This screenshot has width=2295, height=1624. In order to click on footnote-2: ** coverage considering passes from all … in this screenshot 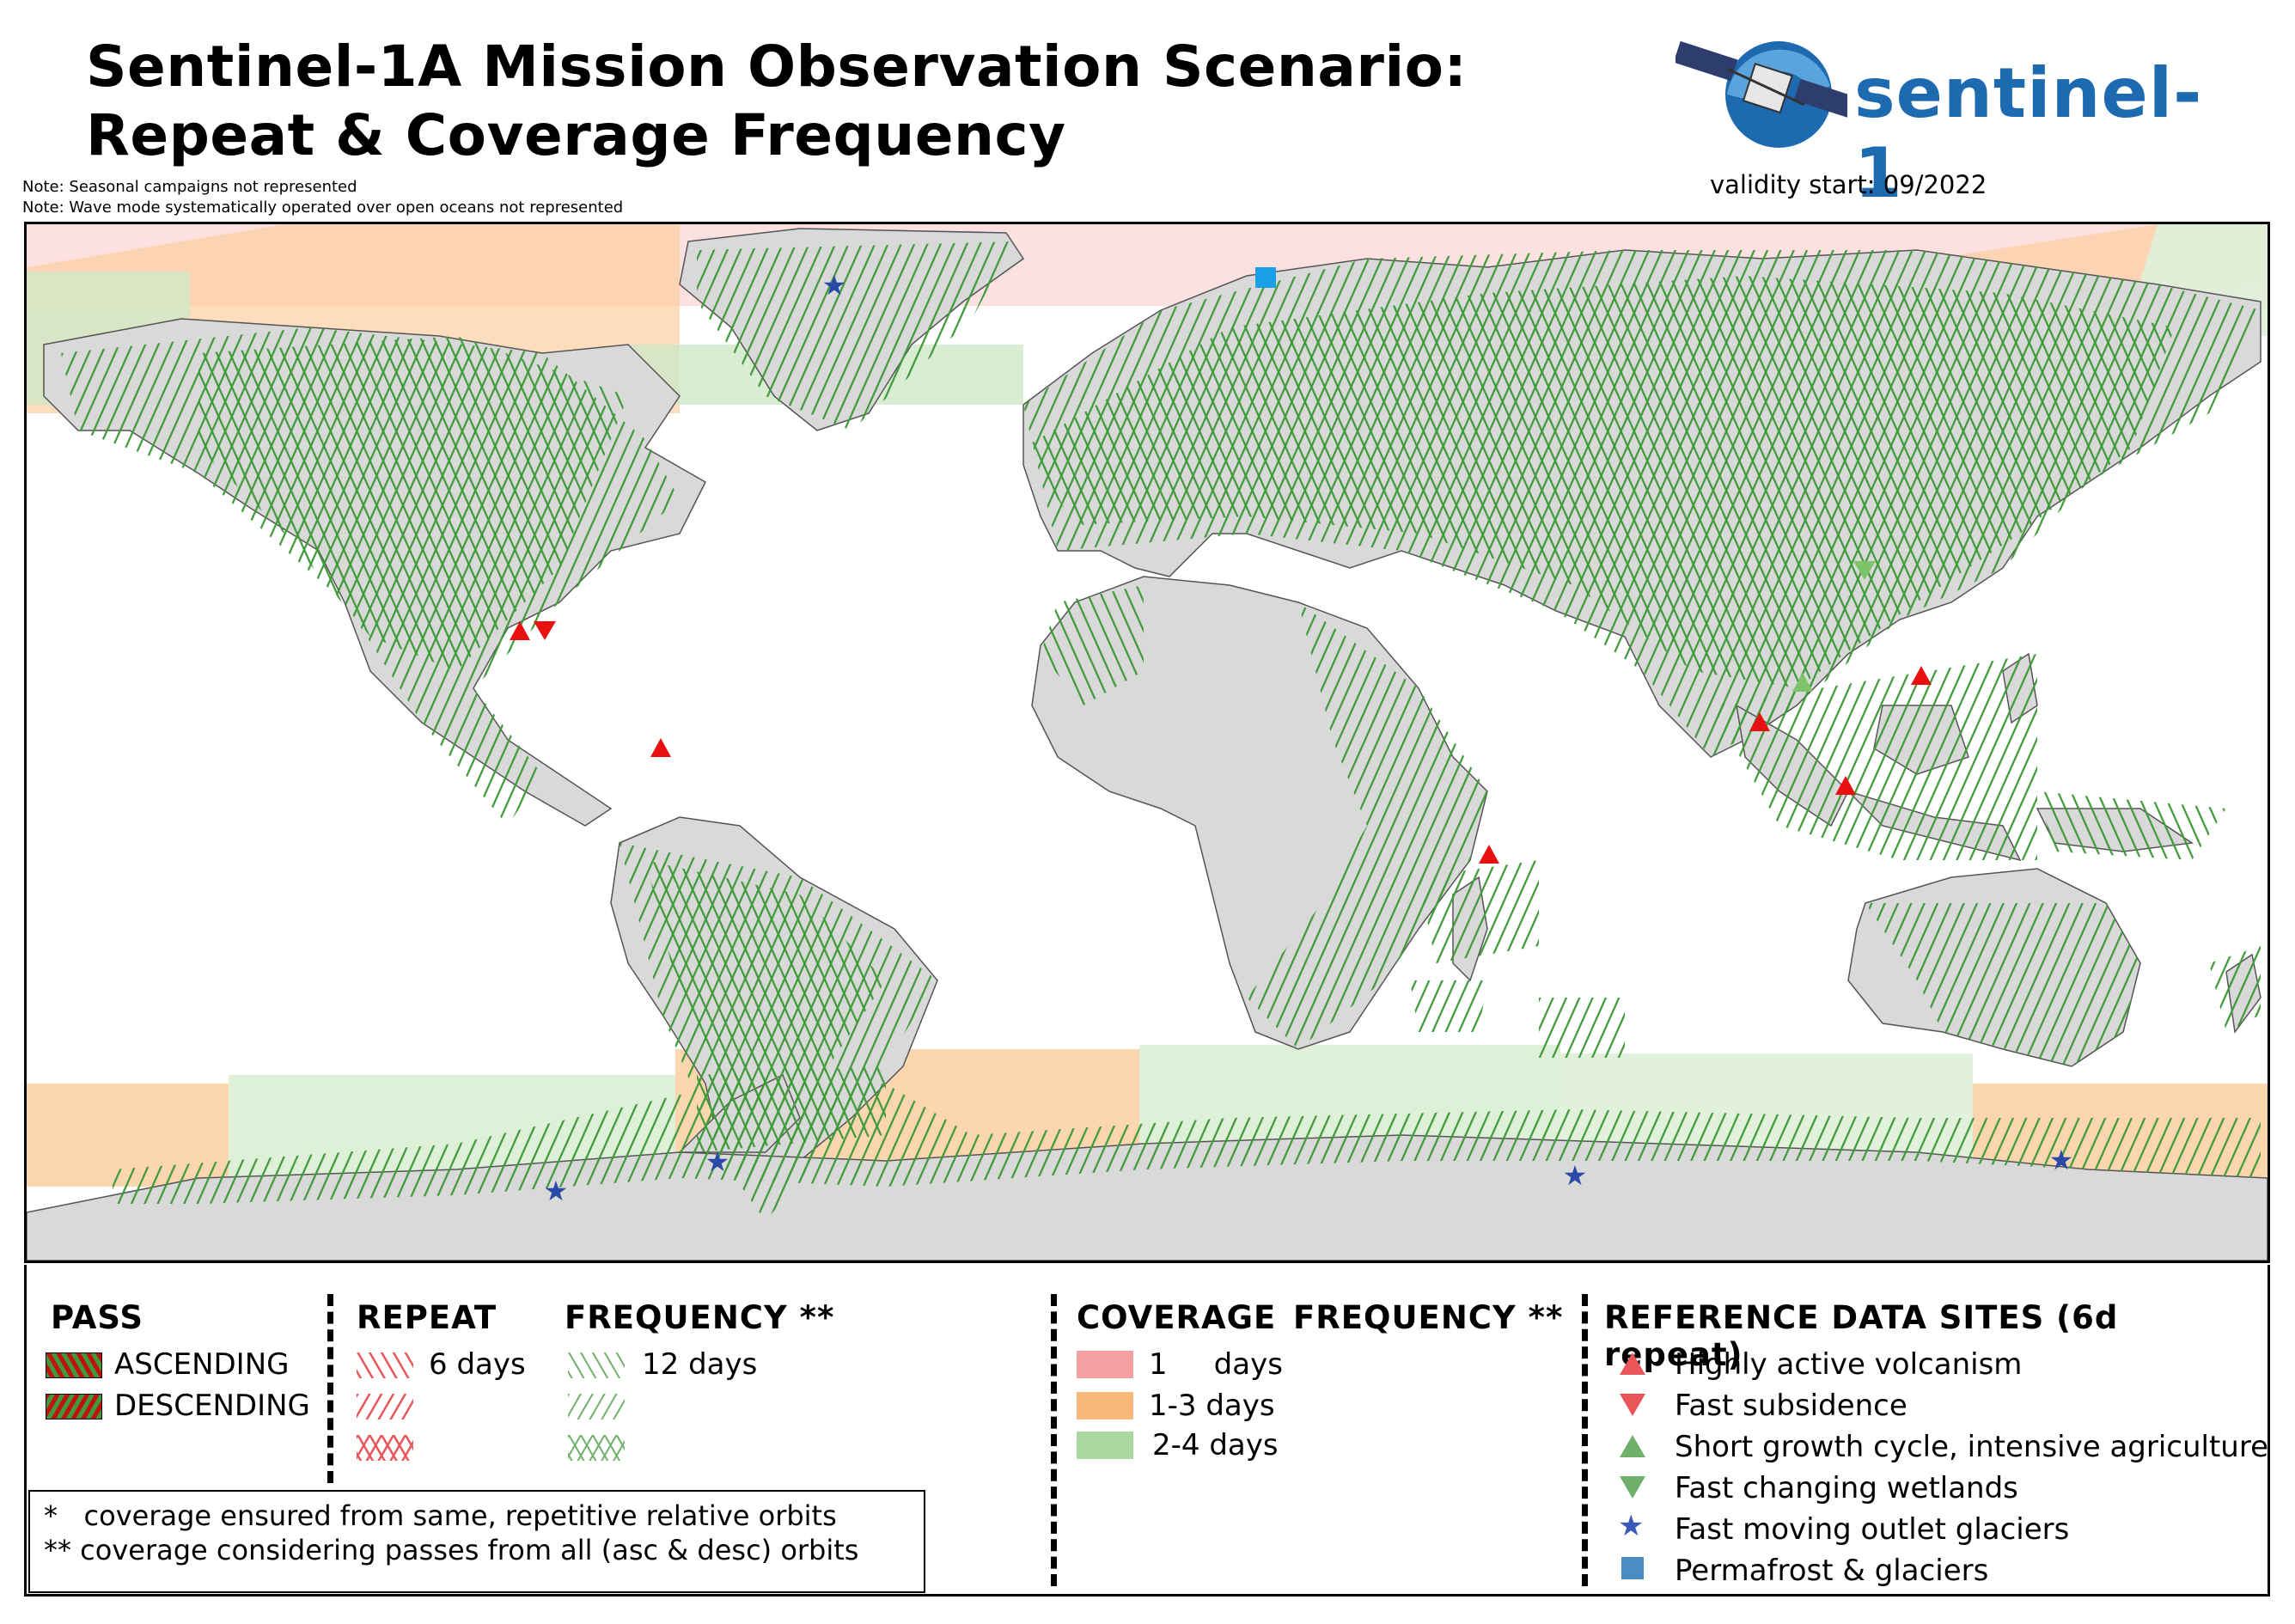, I will do `click(451, 1550)`.